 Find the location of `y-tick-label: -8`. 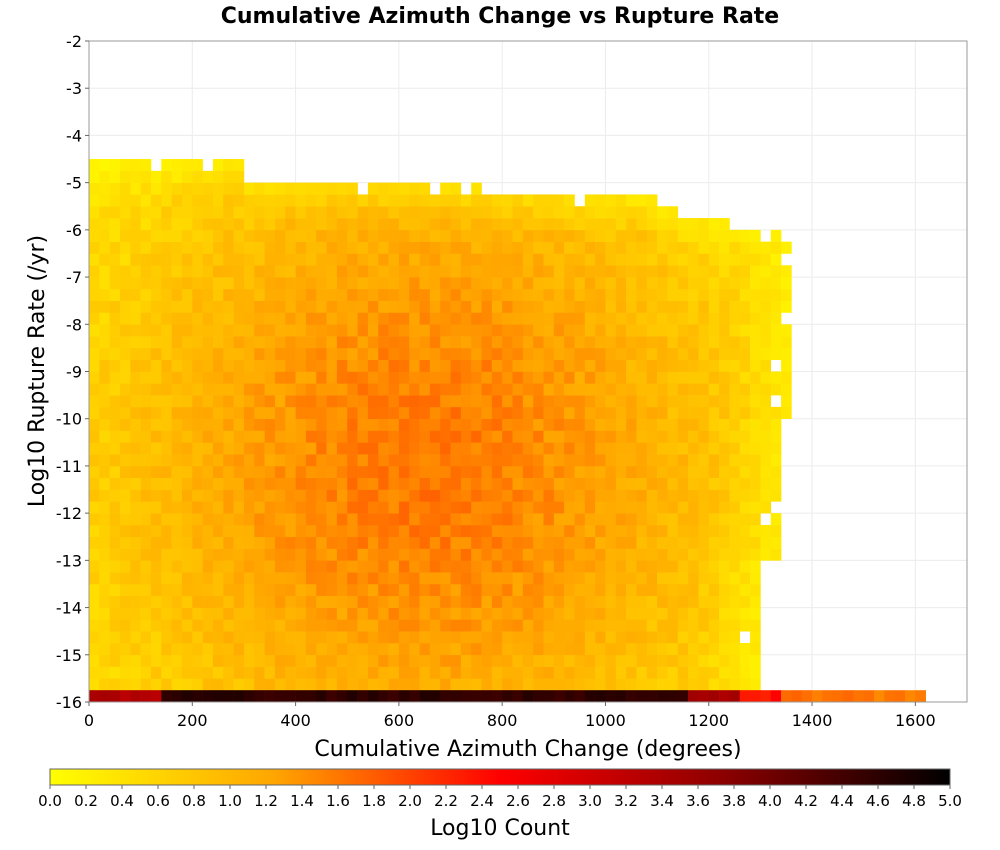

y-tick-label: -8 is located at coordinates (74, 324).